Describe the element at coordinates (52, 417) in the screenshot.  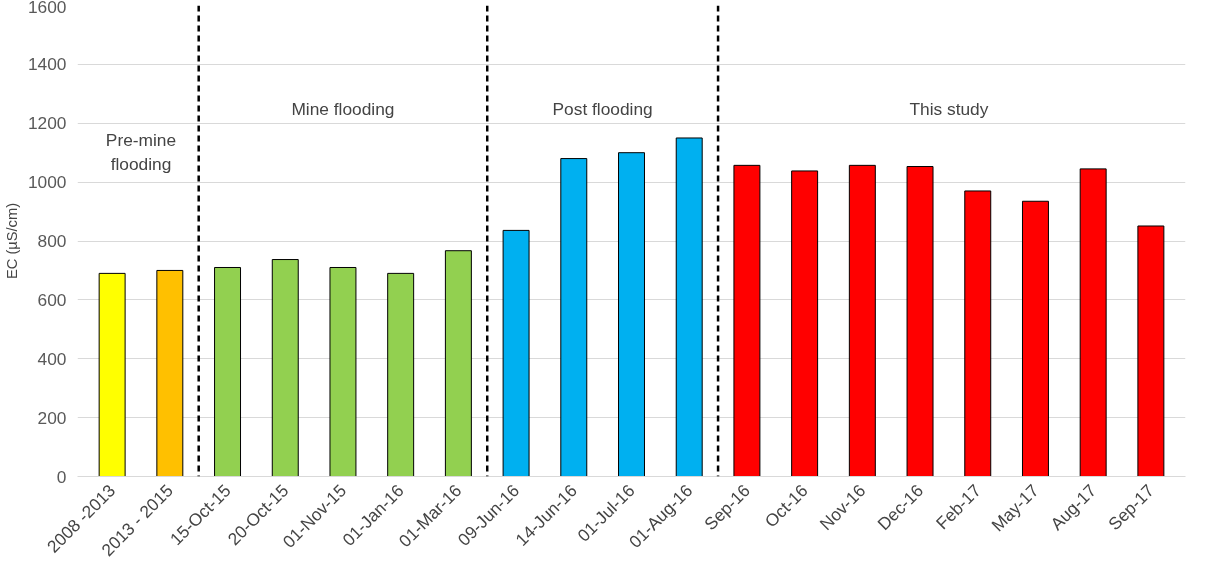
I see `y-tick-label: 200` at that location.